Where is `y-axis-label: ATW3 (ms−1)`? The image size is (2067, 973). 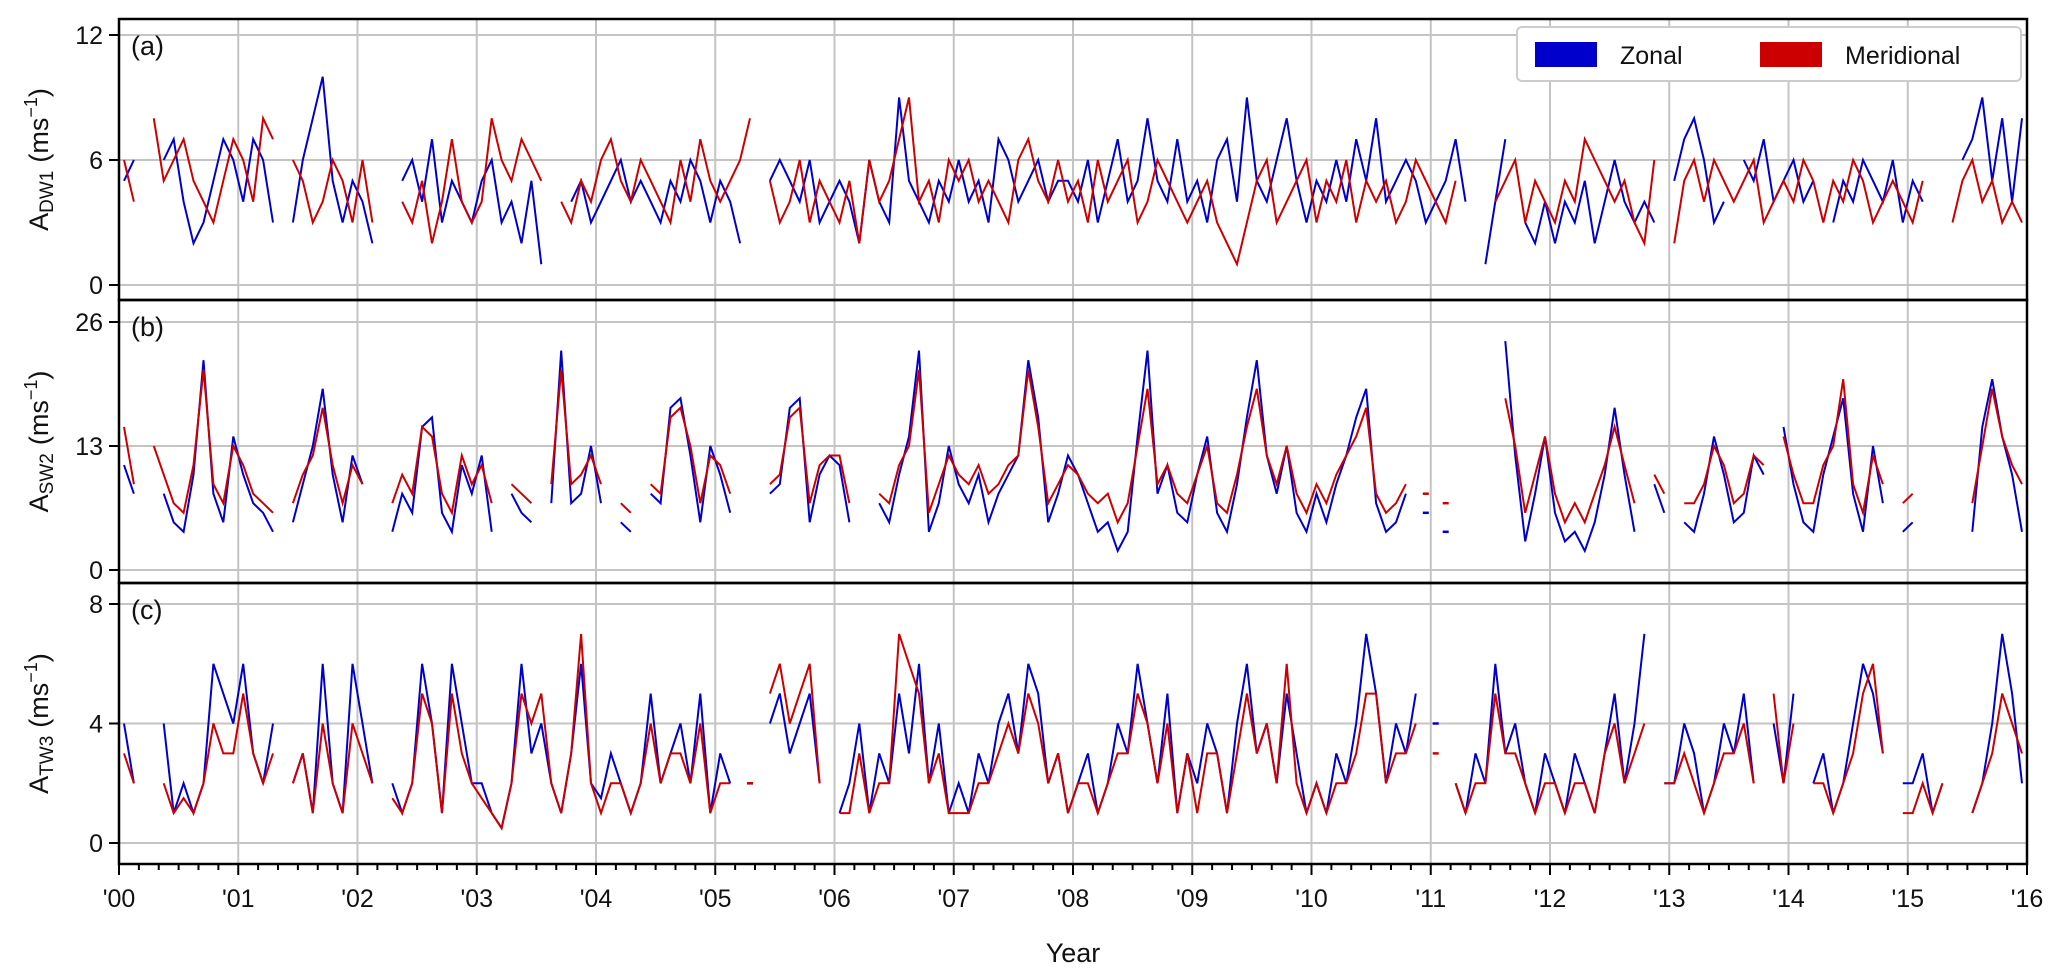 y-axis-label: ATW3 (ms−1) is located at coordinates (39, 723).